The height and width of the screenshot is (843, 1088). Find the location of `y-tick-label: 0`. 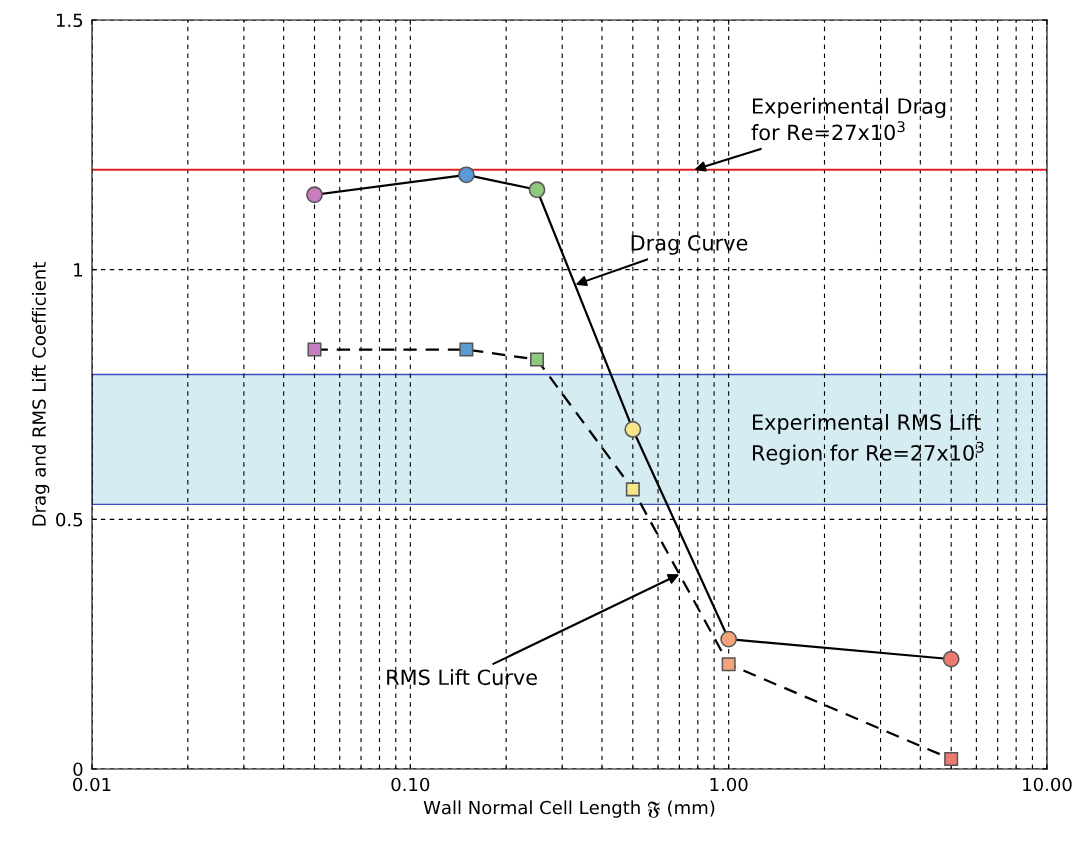

y-tick-label: 0 is located at coordinates (78, 769).